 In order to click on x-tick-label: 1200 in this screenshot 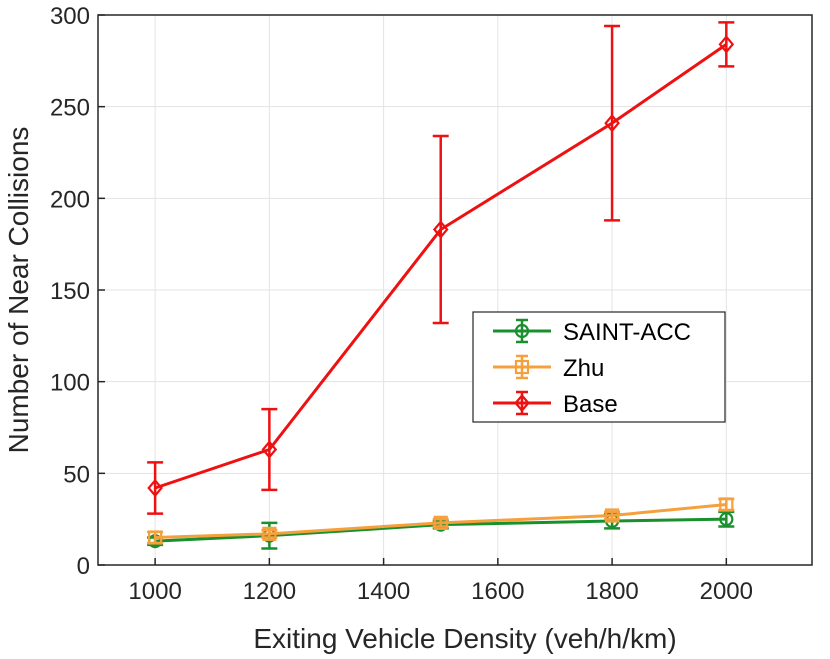, I will do `click(269, 591)`.